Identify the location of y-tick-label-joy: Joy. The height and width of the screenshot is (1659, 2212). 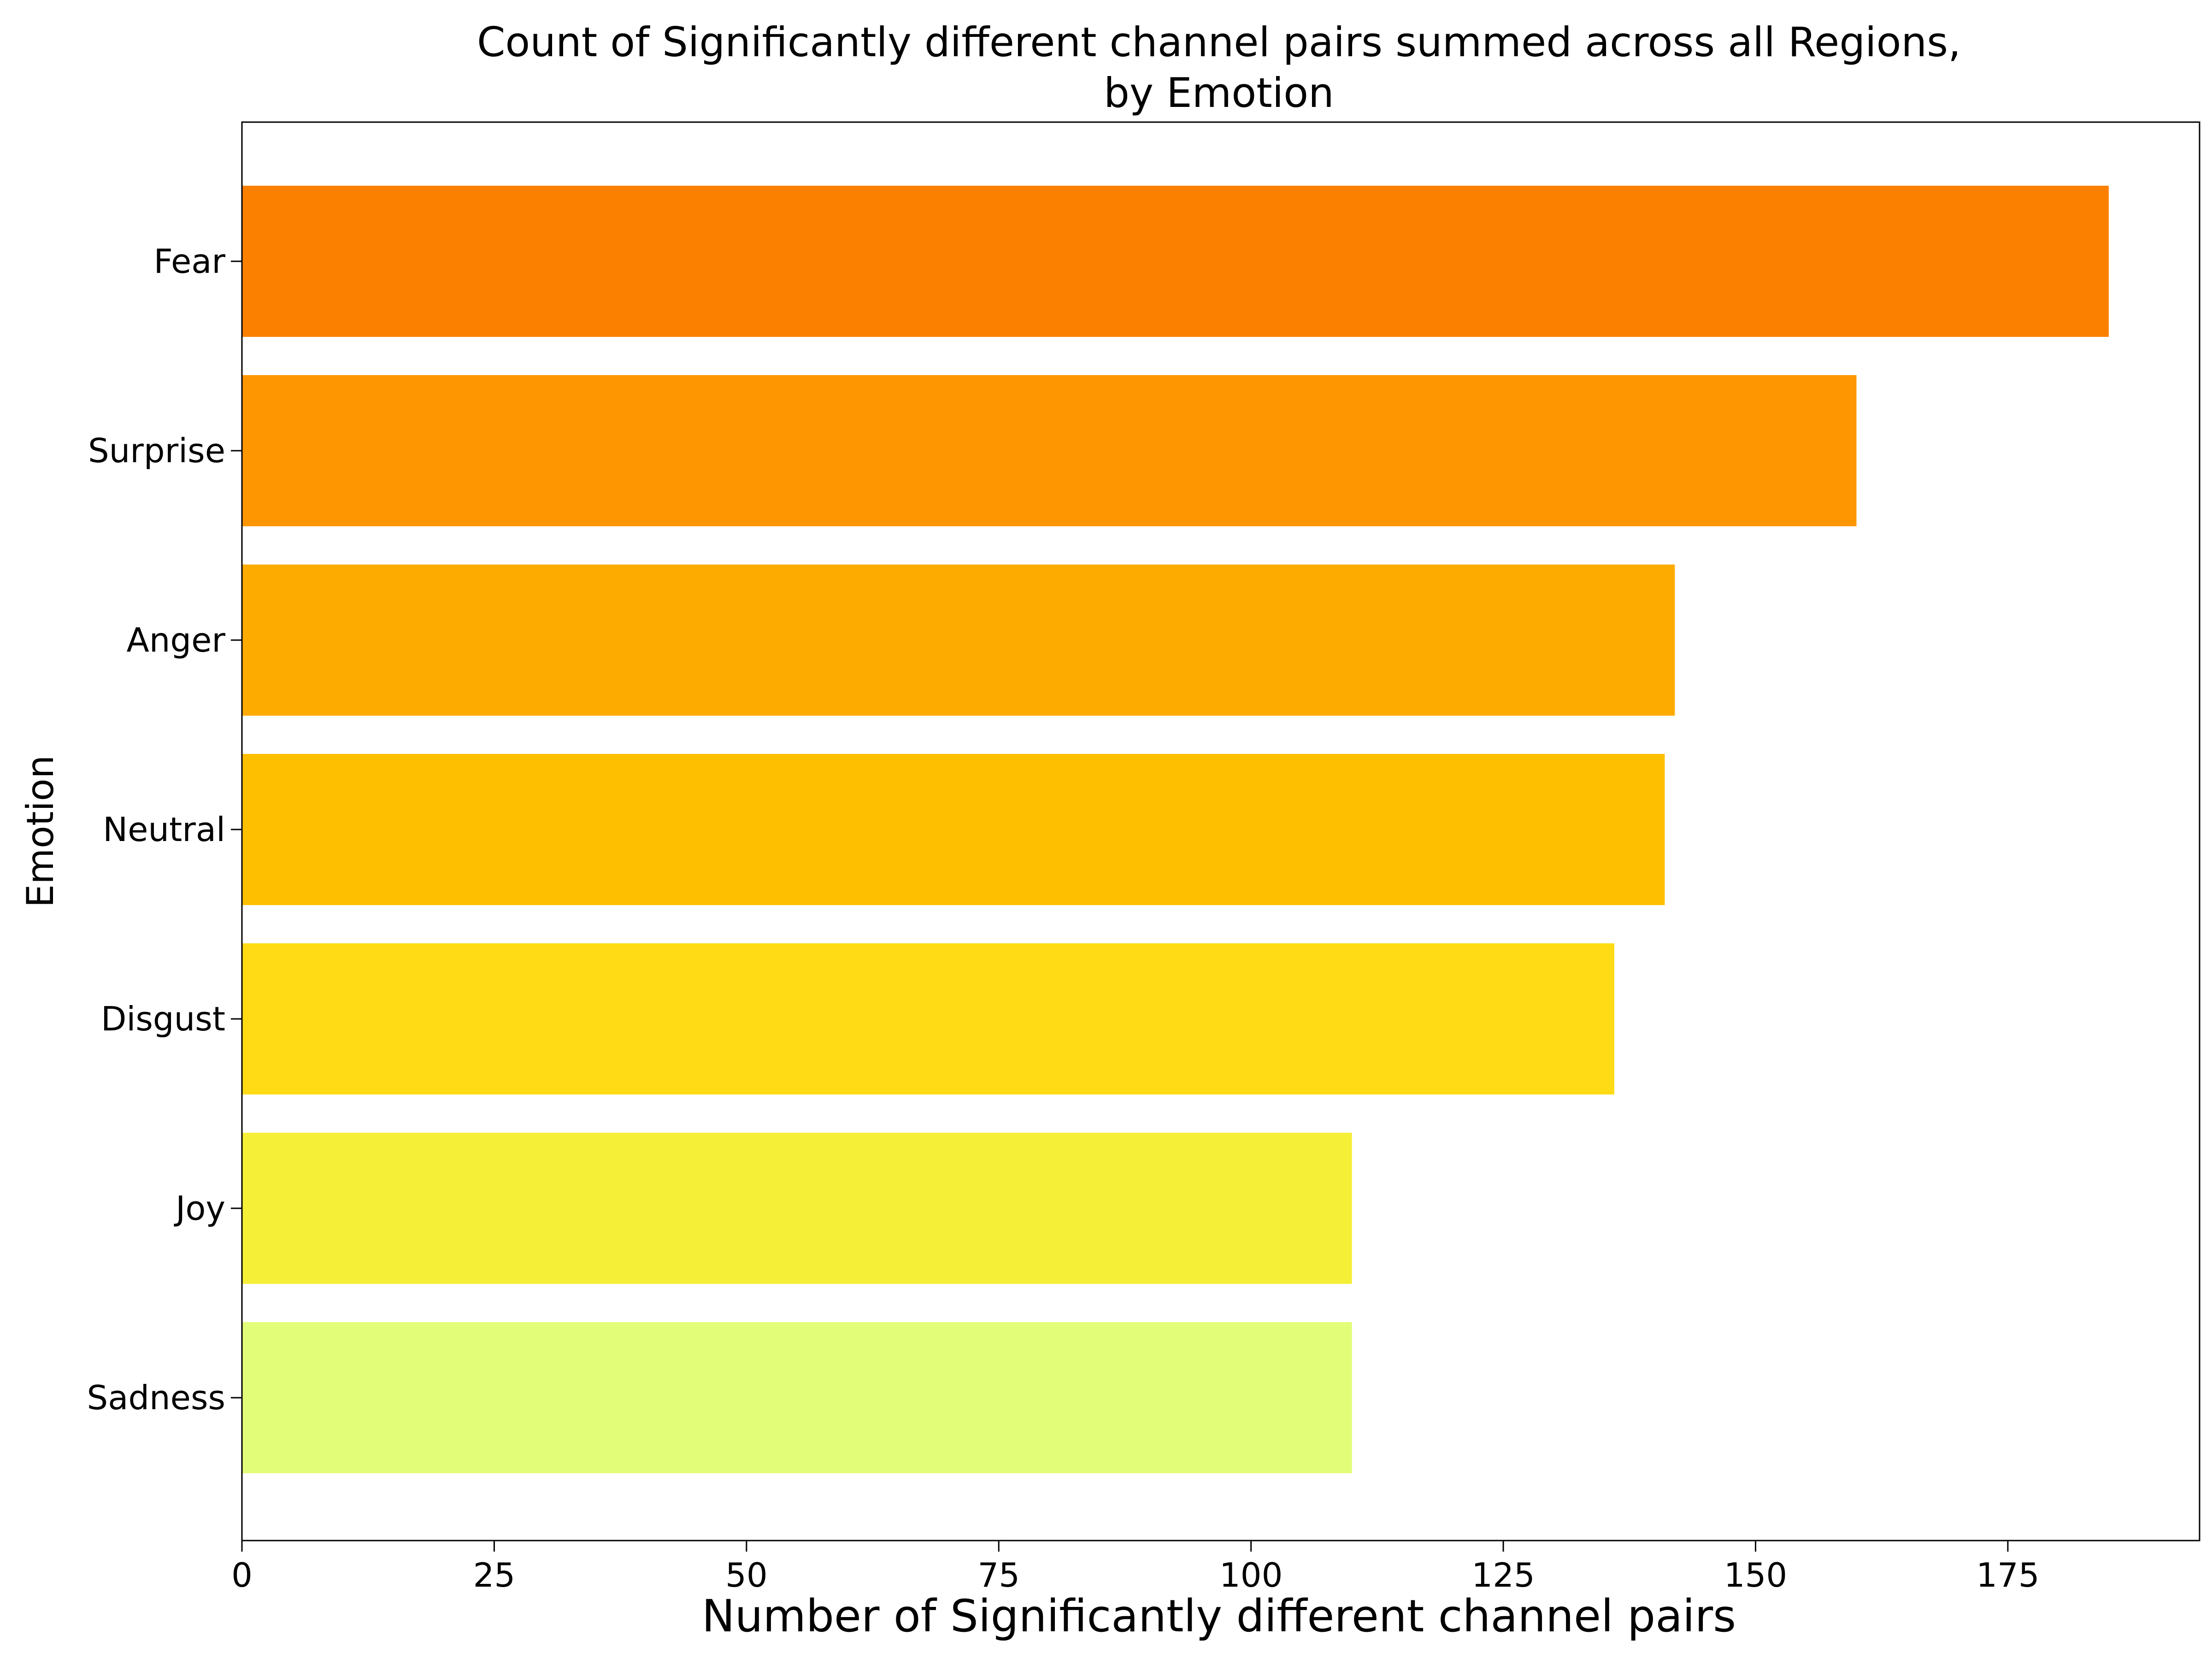
(199, 1208).